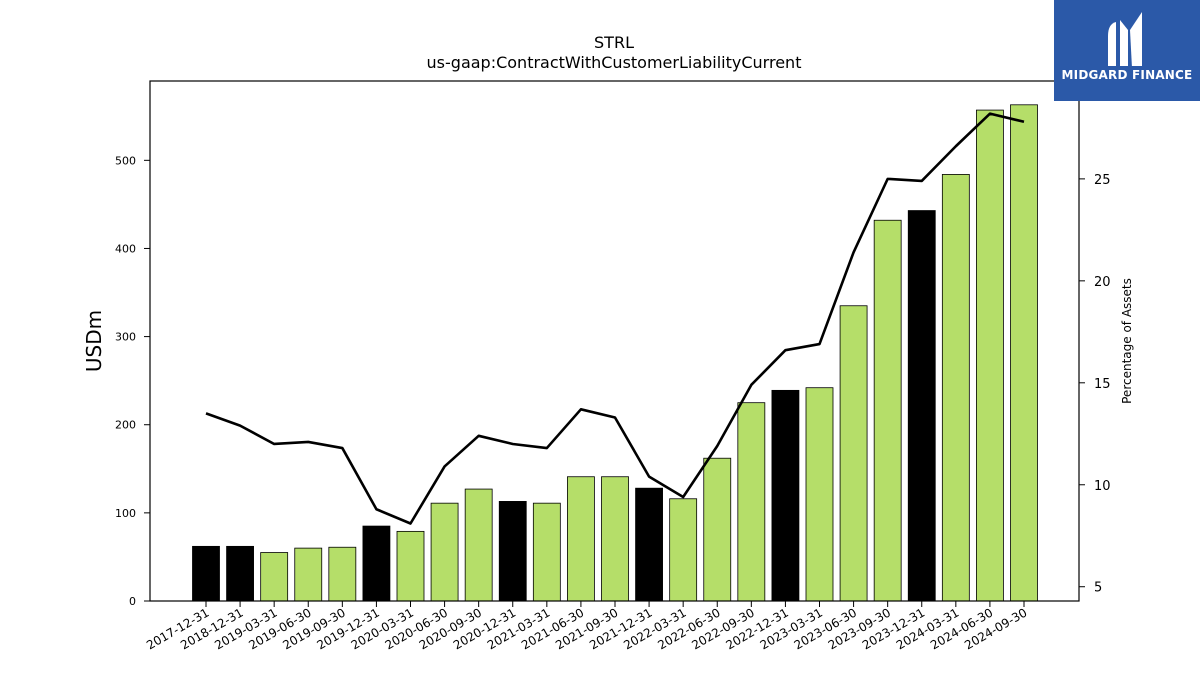  I want to click on logo-text: MIDGARD FINANCE, so click(1127, 75).